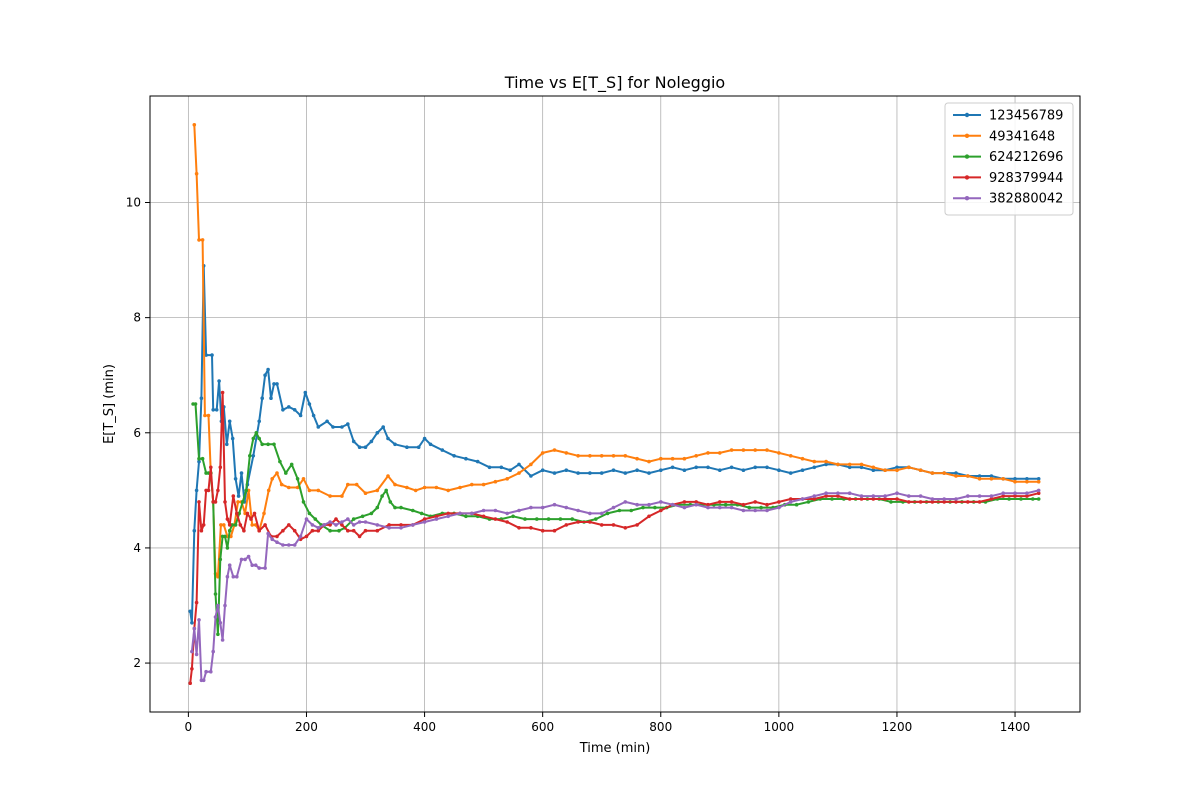  I want to click on legend-label: 382880042, so click(1026, 199).